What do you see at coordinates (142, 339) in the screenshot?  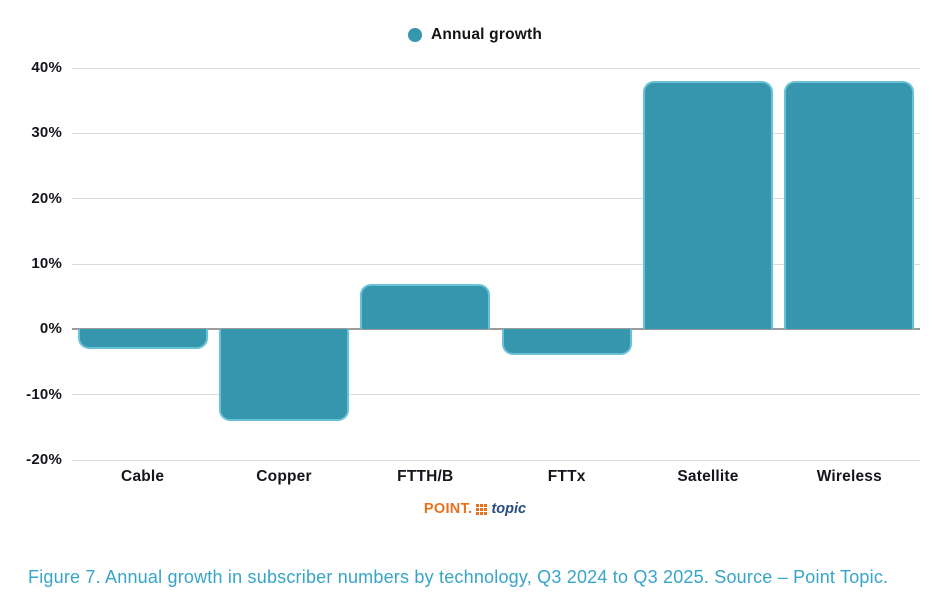 I see `bar-cable` at bounding box center [142, 339].